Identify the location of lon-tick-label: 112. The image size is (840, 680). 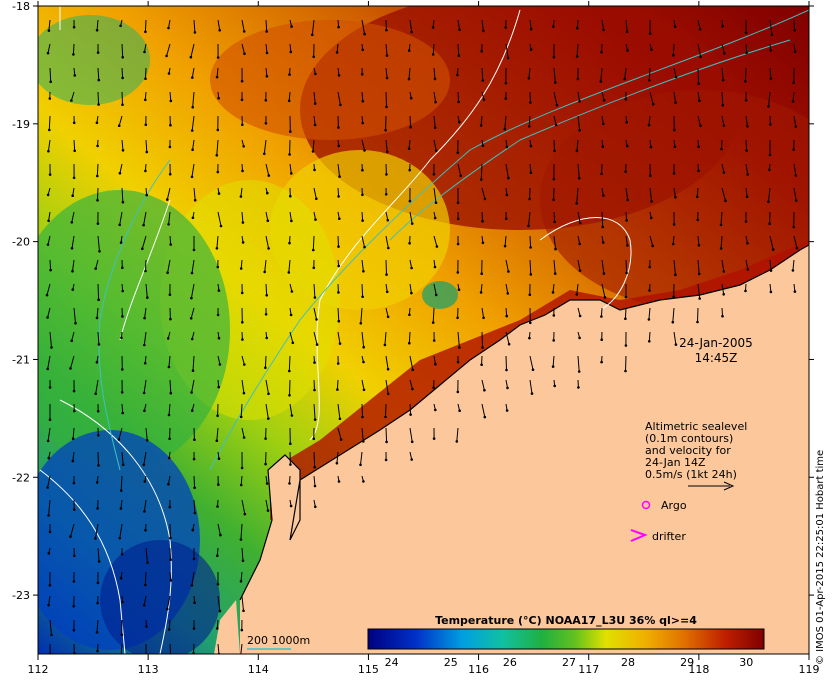
(38, 669).